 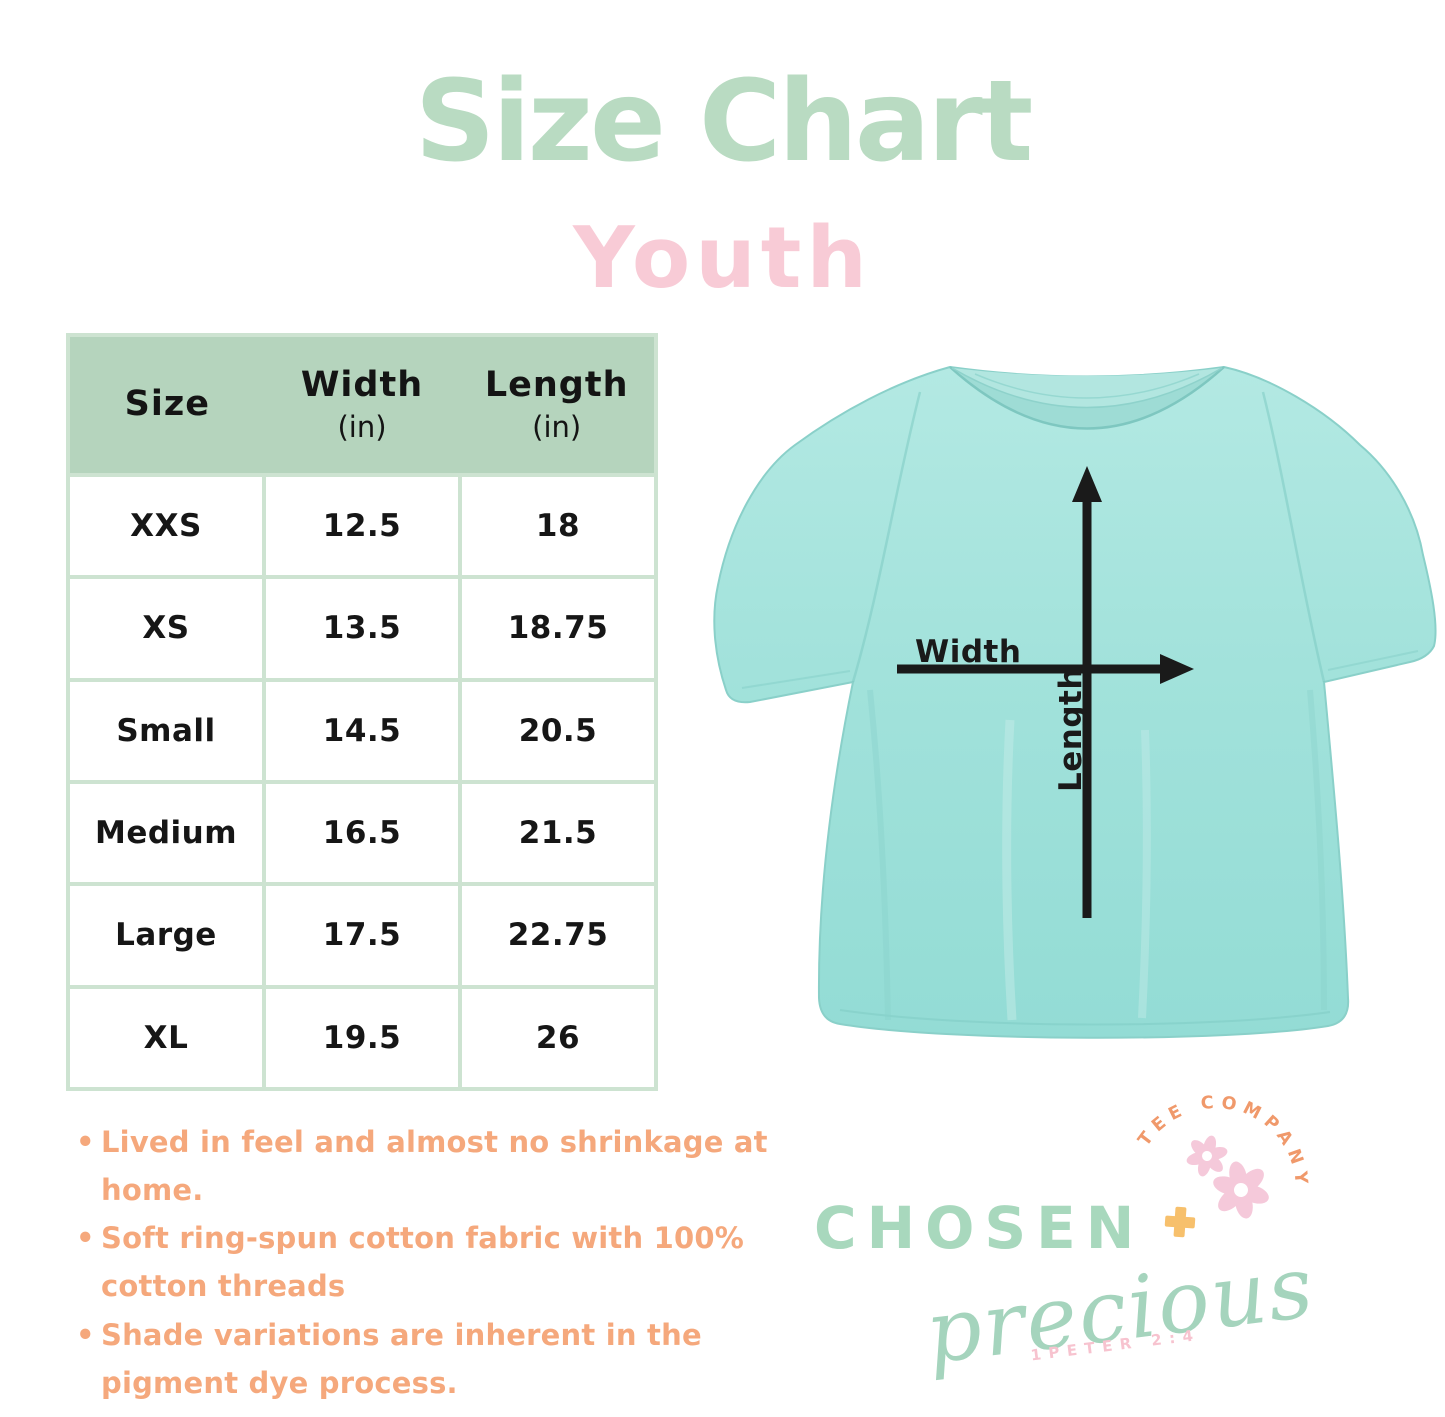 I want to click on width-arrow-line, so click(x=1029, y=669).